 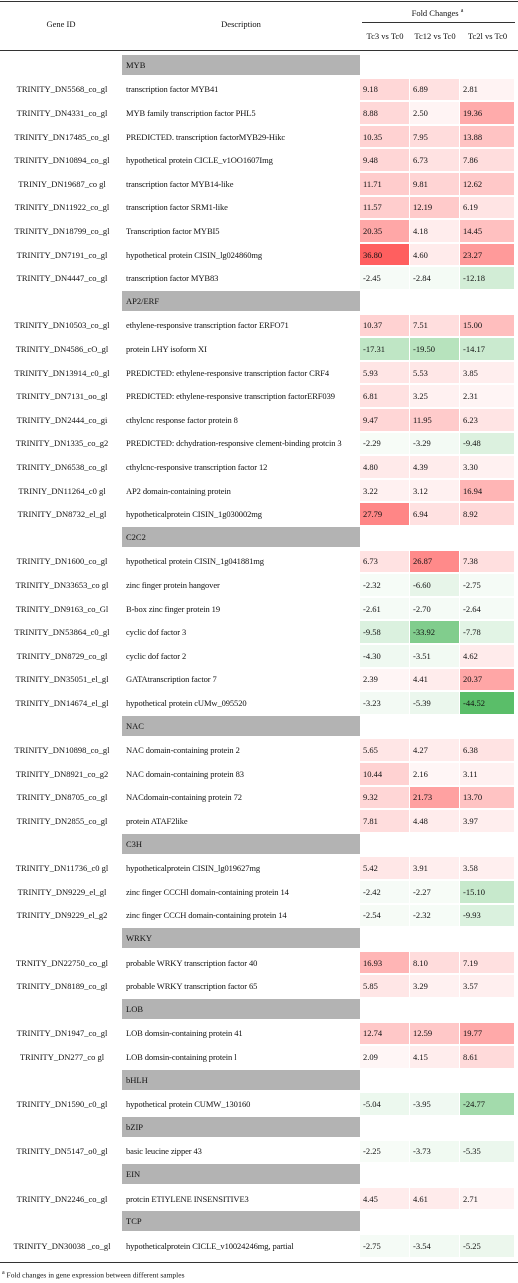 I want to click on gene-id: TRINITY_DN4331_co_gl, so click(x=62, y=113).